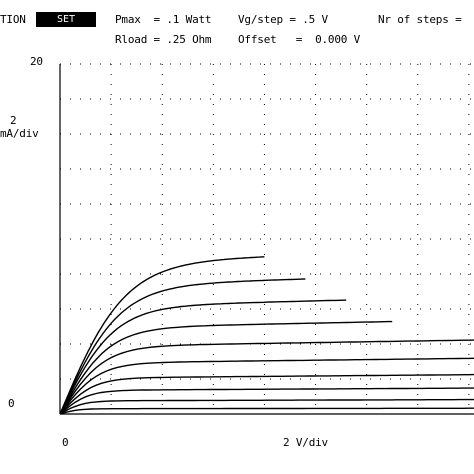 The image size is (474, 474). Describe the element at coordinates (36, 61) in the screenshot. I see `y-top-label: 20` at that location.